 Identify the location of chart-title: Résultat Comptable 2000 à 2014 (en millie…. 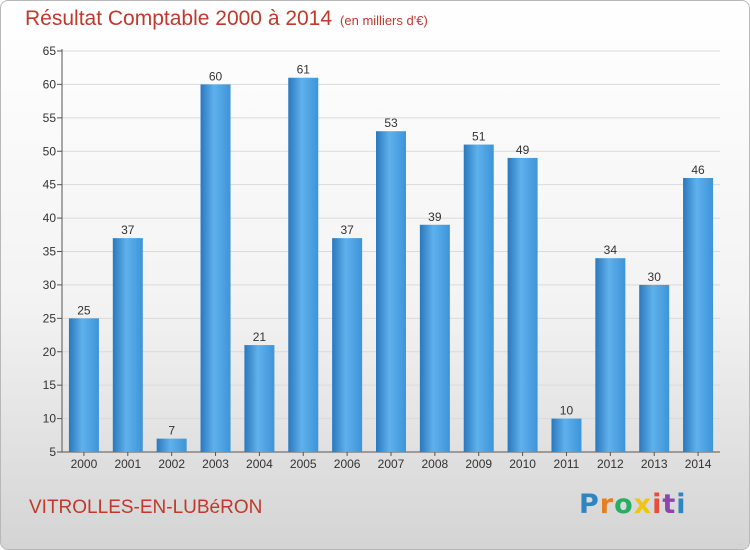
(226, 19).